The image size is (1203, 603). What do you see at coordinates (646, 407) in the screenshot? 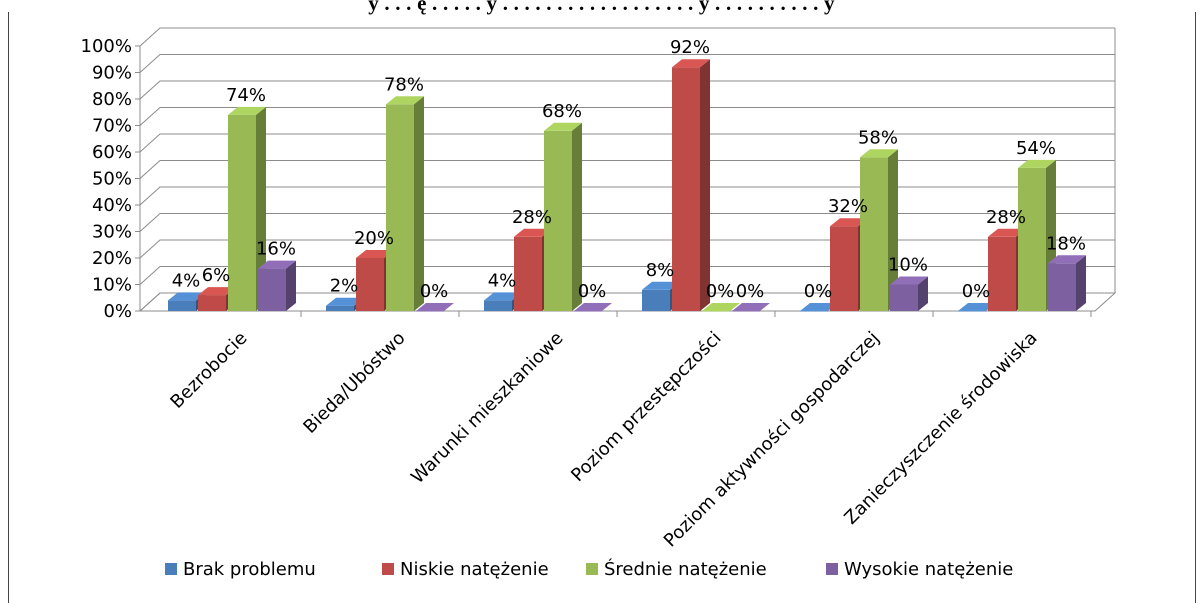
I see `x-tick-label: Poziom przestępczości` at bounding box center [646, 407].